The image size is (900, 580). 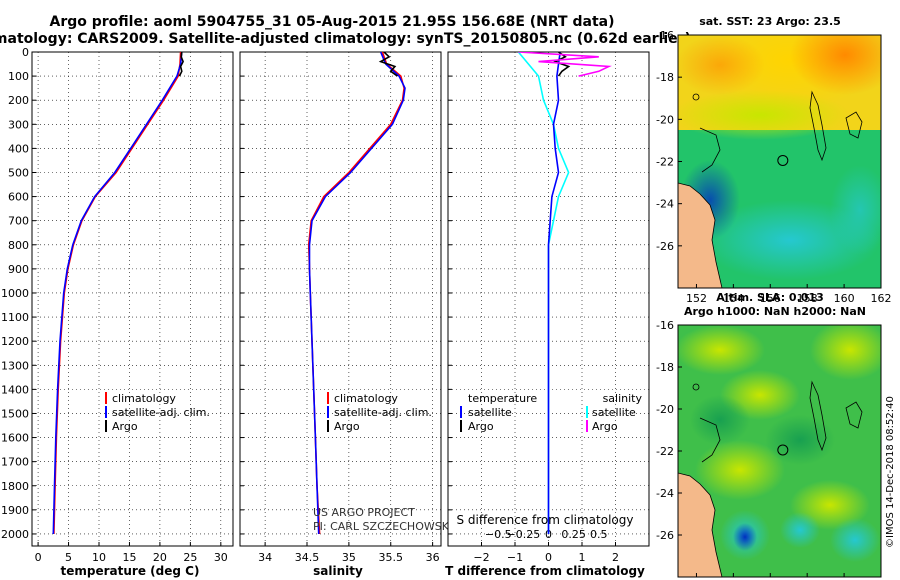 What do you see at coordinates (364, 512) in the screenshot?
I see `project-credit: US ARGO PROJECT` at bounding box center [364, 512].